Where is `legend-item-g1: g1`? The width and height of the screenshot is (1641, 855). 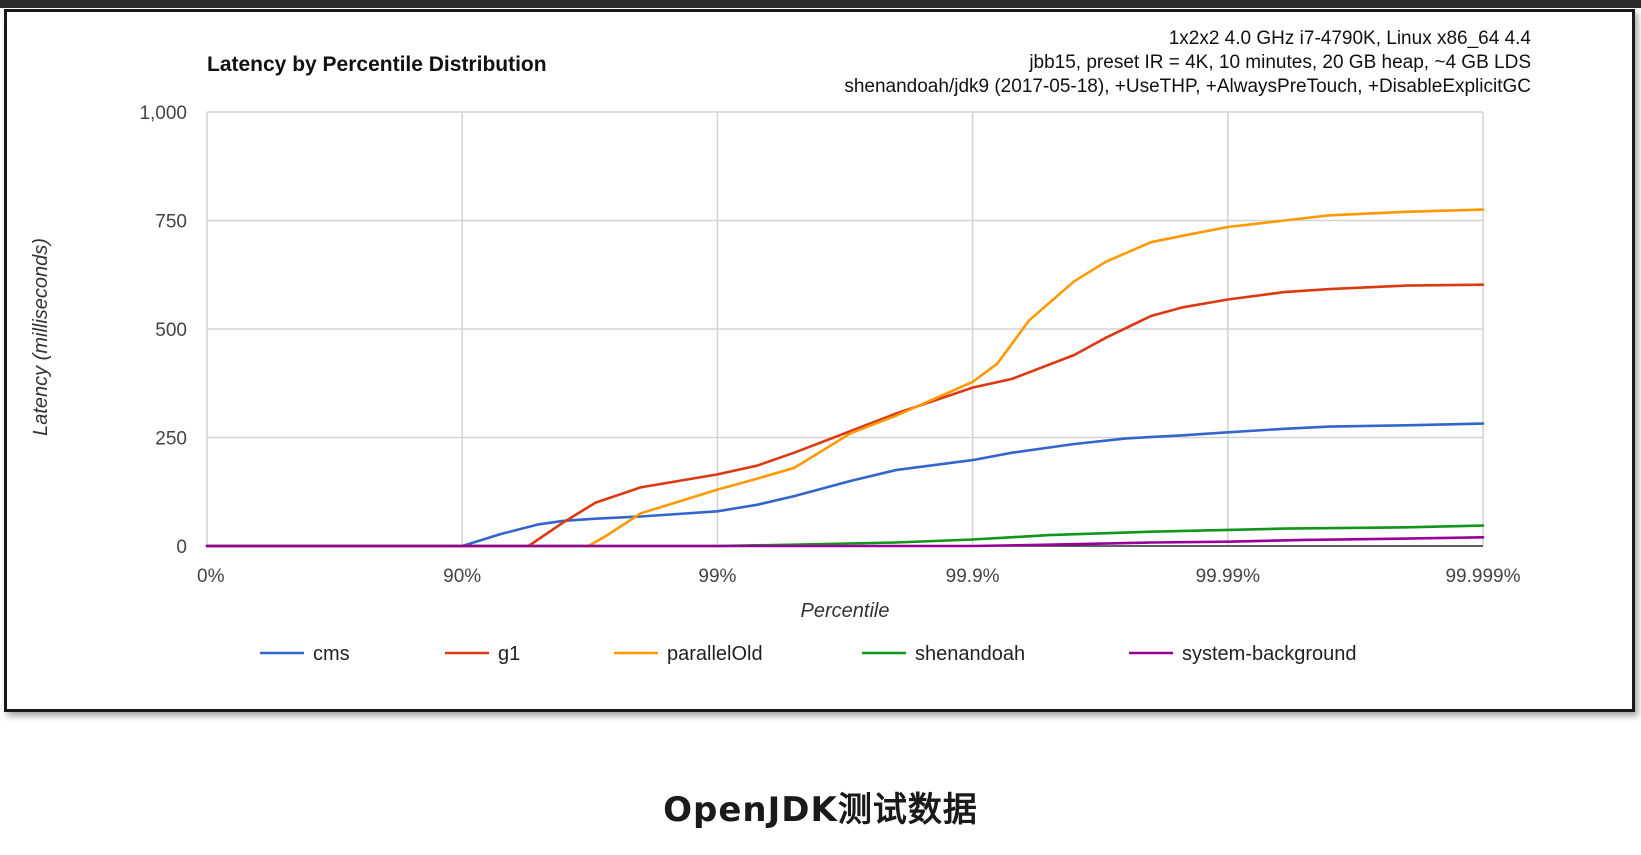 legend-item-g1: g1 is located at coordinates (482, 654).